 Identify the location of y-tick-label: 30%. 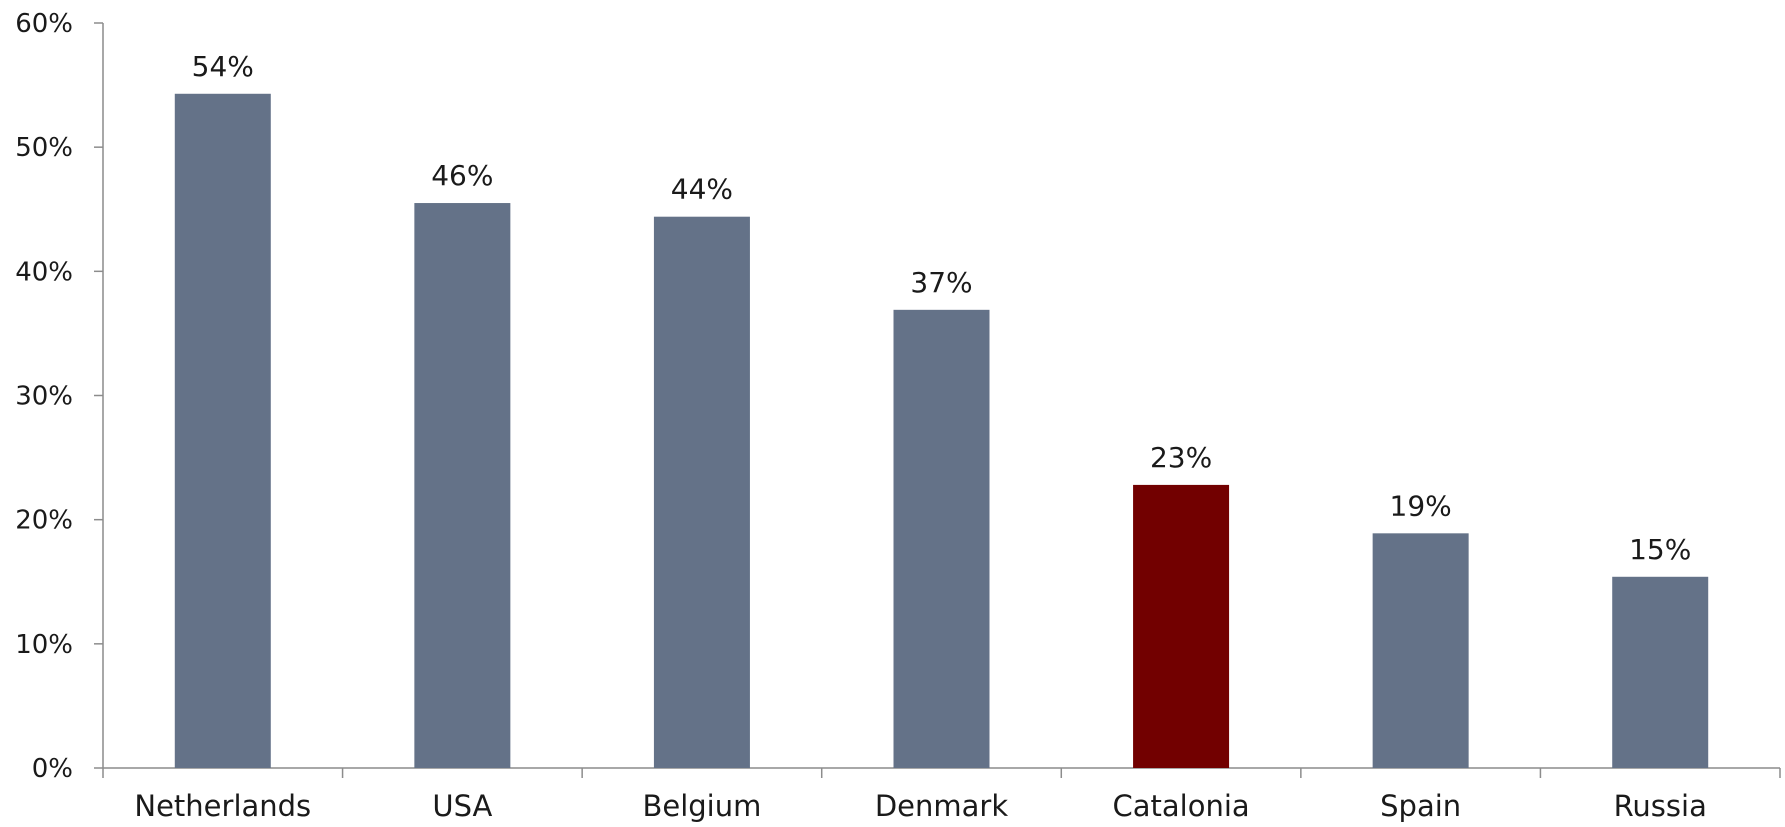
(44, 397).